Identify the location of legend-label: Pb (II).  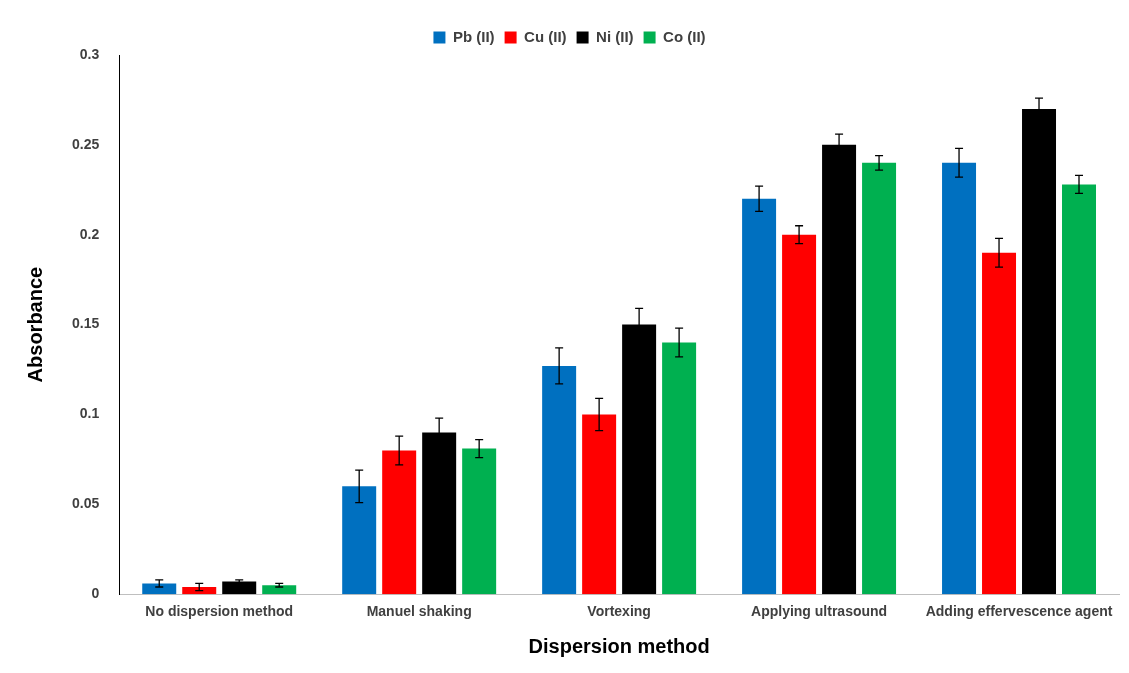
(473, 36).